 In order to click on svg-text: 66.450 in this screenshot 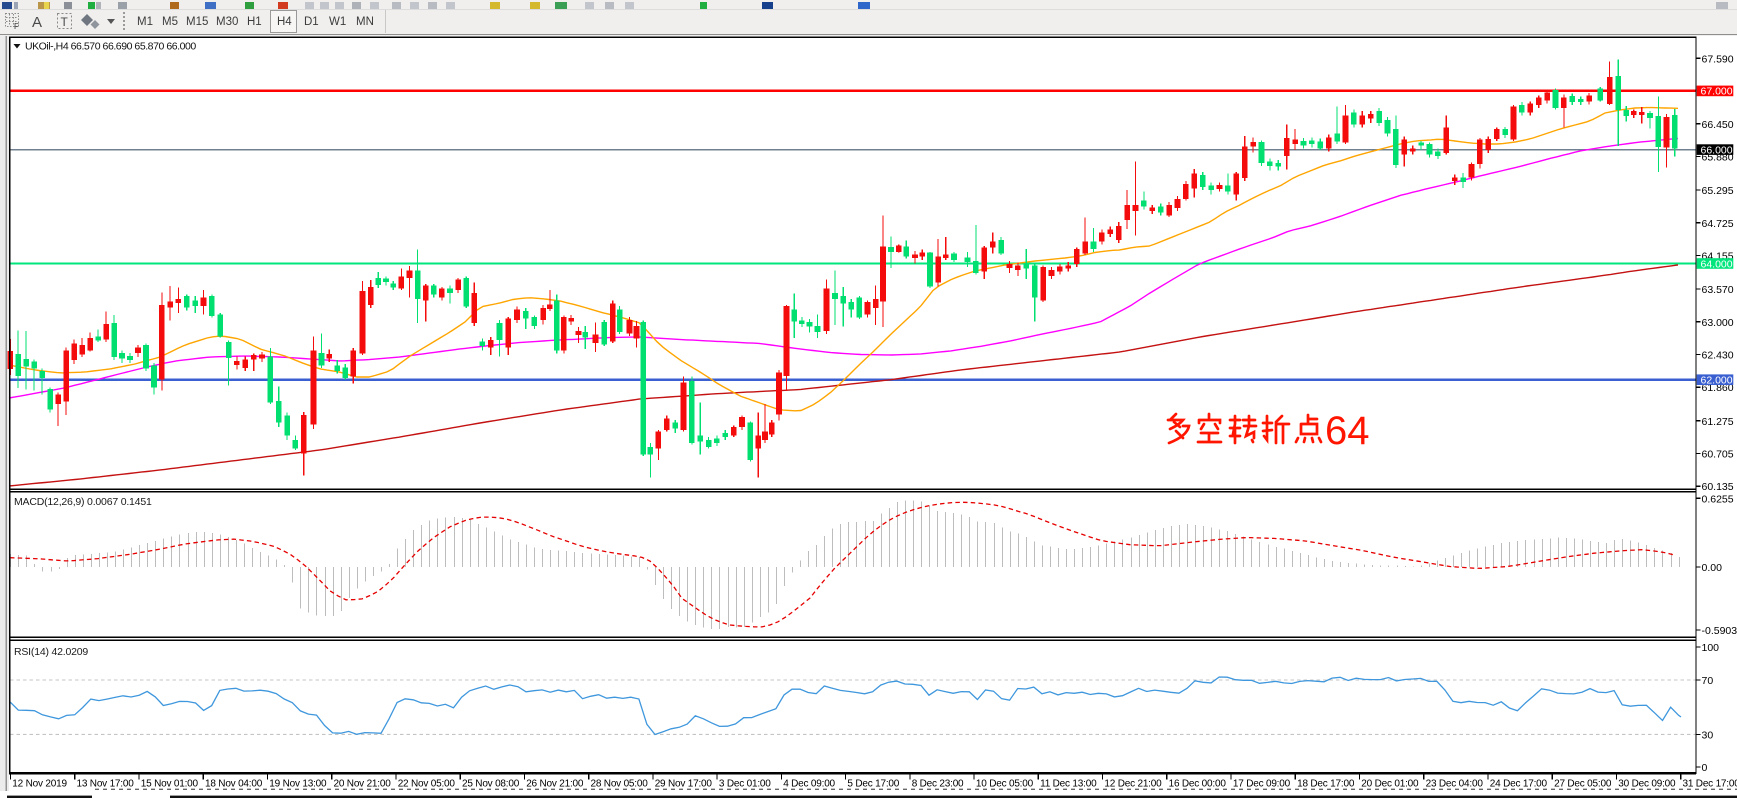, I will do `click(1718, 125)`.